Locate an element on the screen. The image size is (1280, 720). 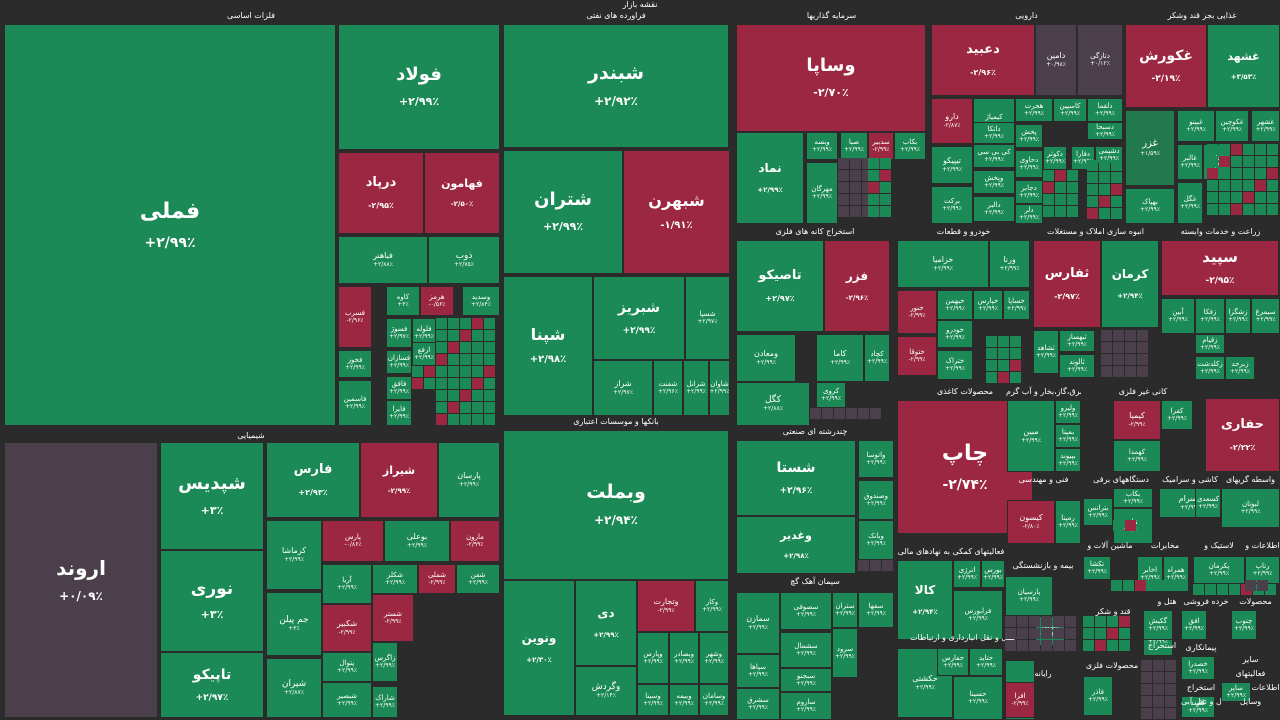
stock-tile: زاگرس +۲/۹۹٪ is located at coordinates (385, 662).